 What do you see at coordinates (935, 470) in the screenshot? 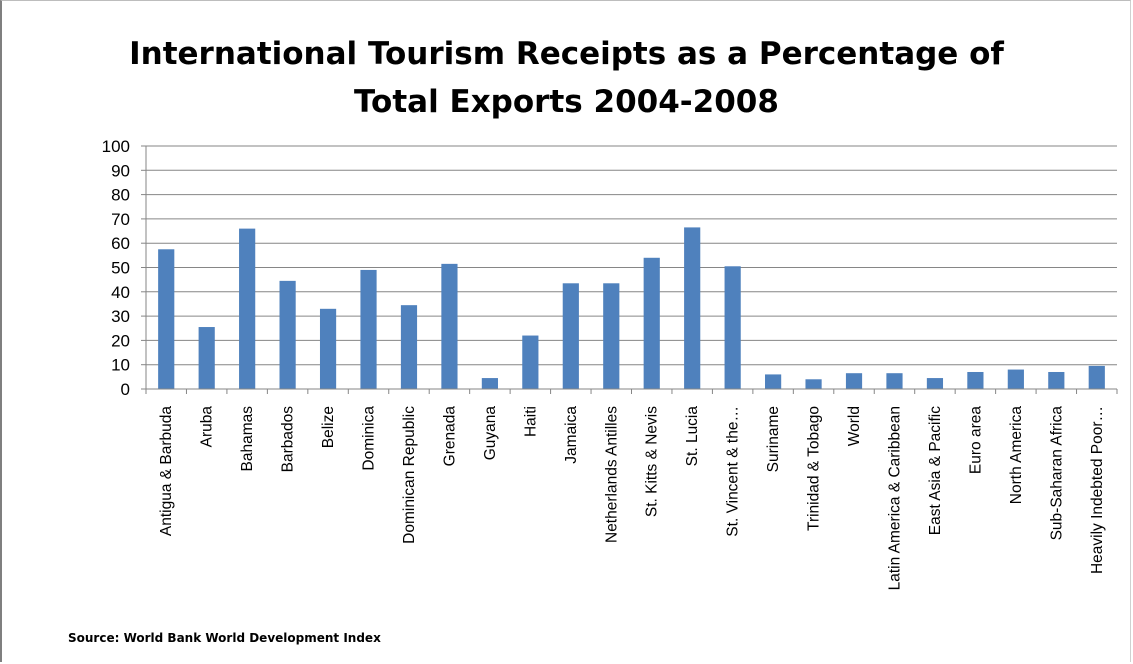
I see `x-tick-label: East Asia & Pacific` at bounding box center [935, 470].